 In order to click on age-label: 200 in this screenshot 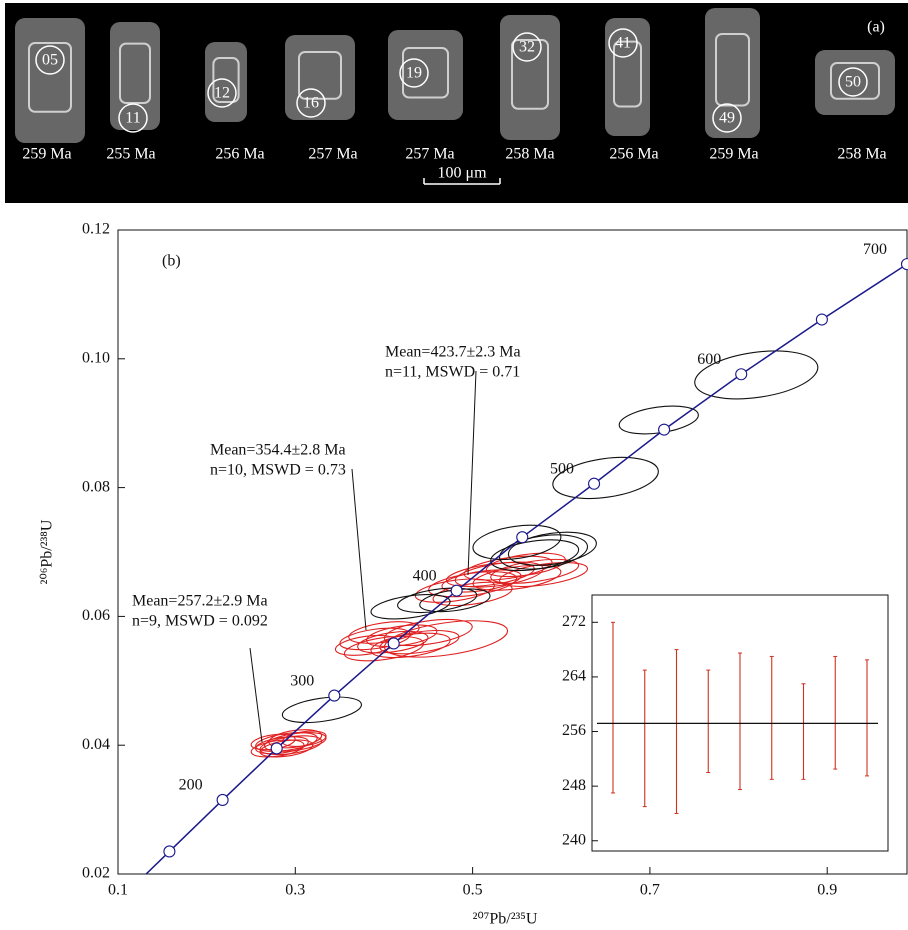, I will do `click(191, 785)`.